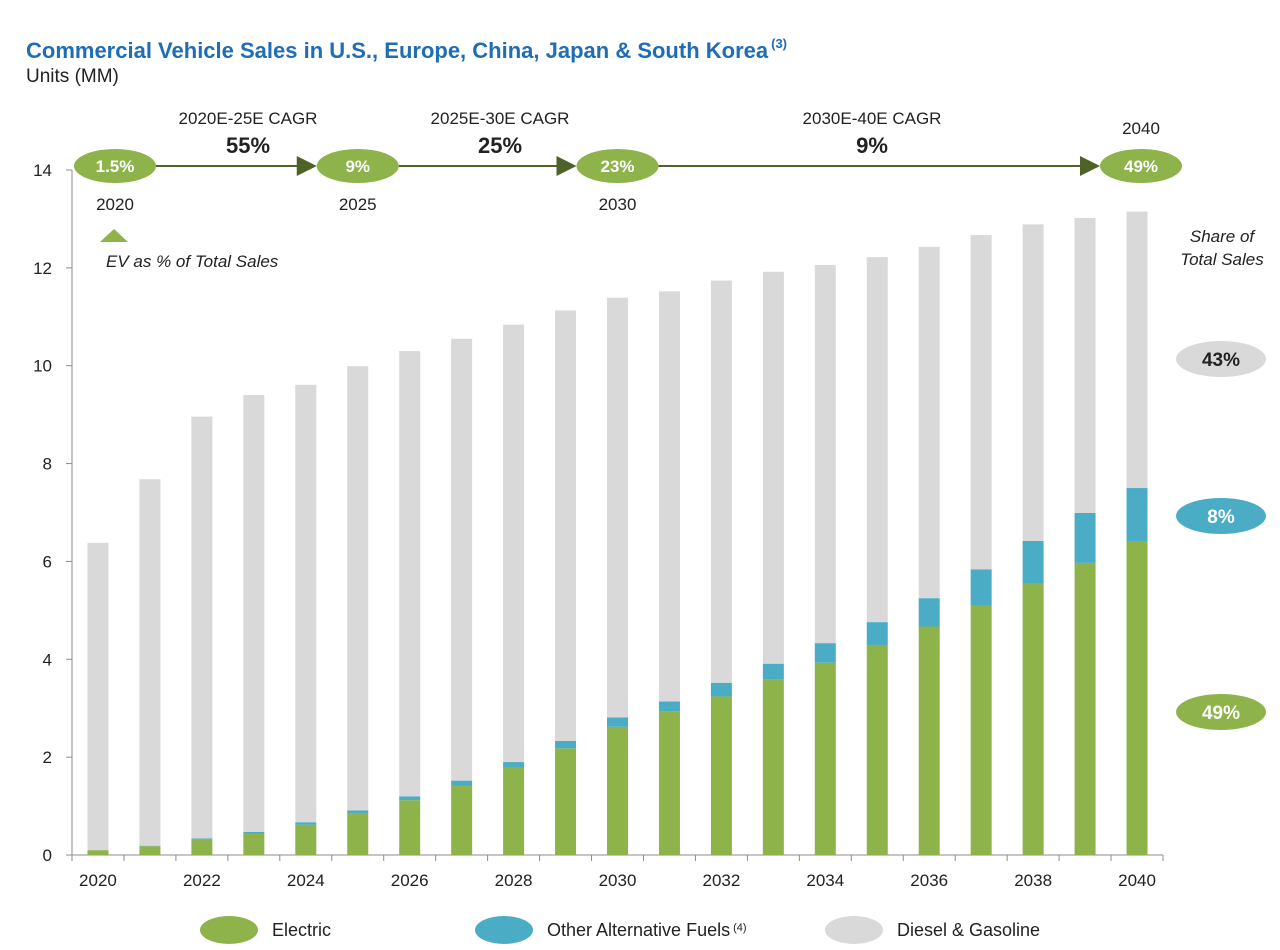 The height and width of the screenshot is (950, 1280). I want to click on bar-diesel-2023, so click(254, 614).